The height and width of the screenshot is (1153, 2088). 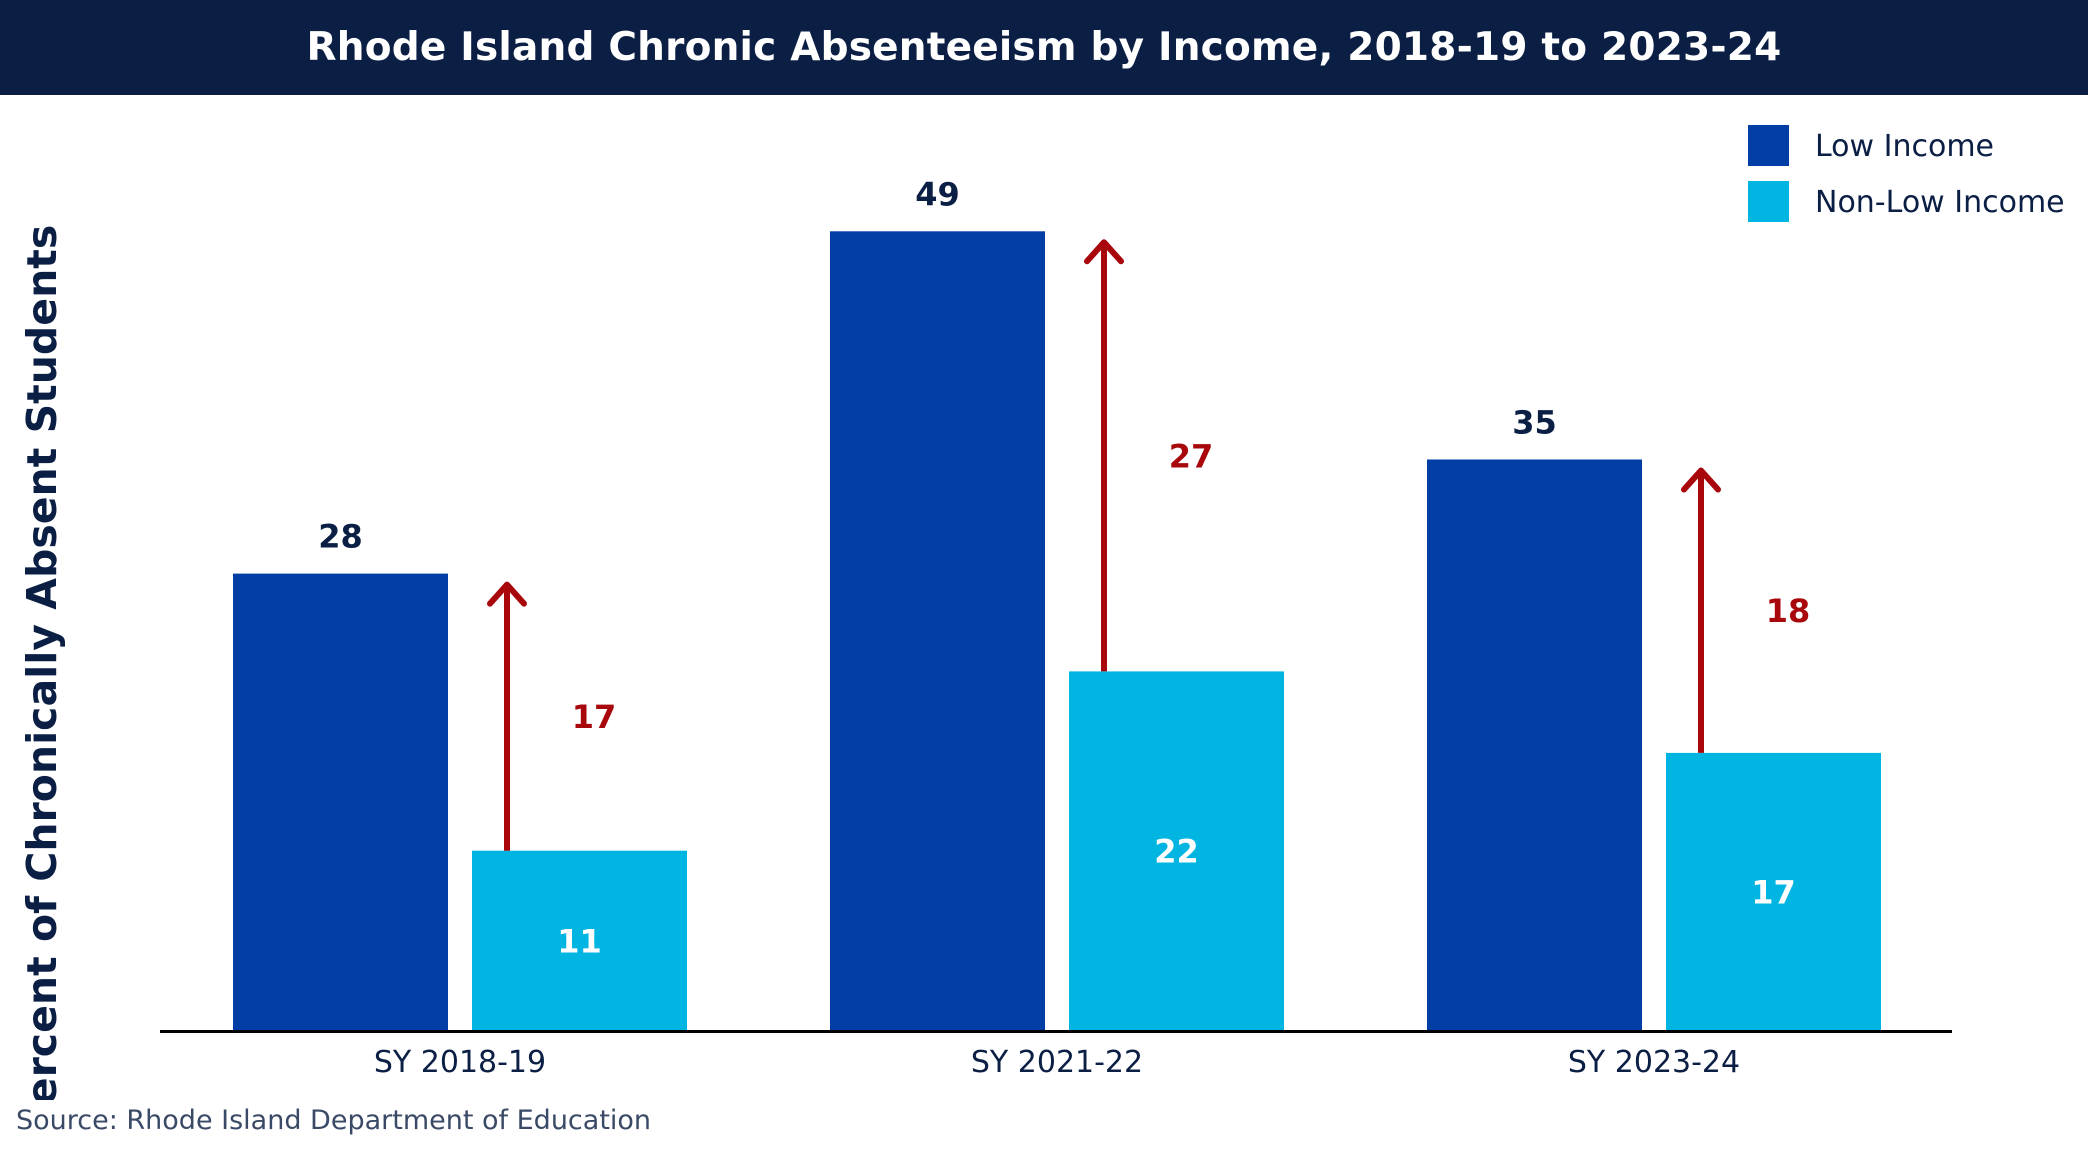 What do you see at coordinates (1940, 202) in the screenshot?
I see `legend-label: Non-Low Income` at bounding box center [1940, 202].